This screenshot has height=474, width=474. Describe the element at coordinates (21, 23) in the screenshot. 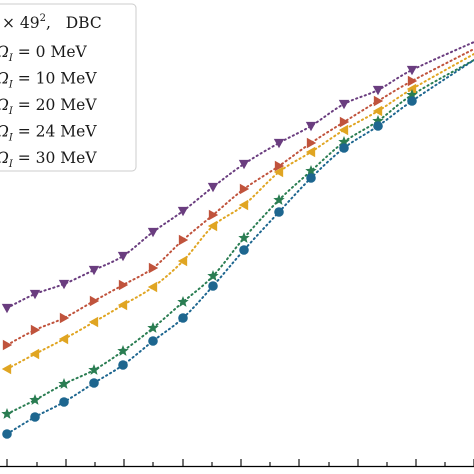

I see `legend-header-main: × 49` at that location.